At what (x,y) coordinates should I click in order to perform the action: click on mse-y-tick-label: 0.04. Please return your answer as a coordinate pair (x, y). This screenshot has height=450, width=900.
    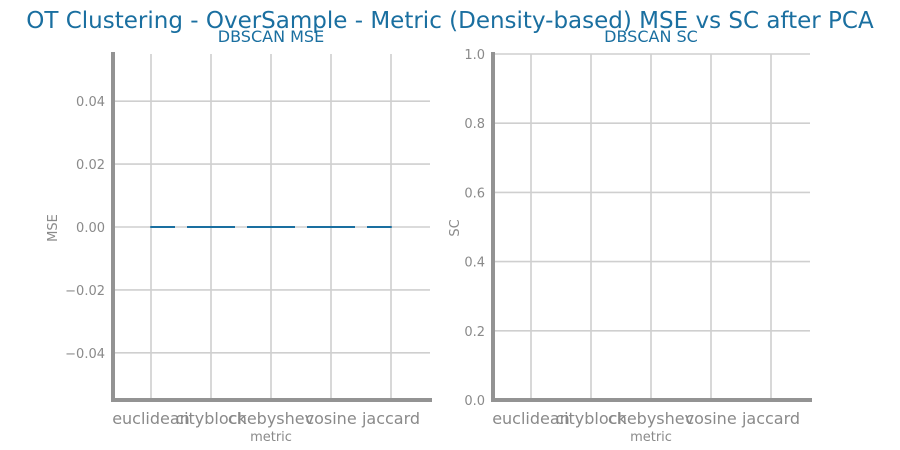
    Looking at the image, I should click on (90, 102).